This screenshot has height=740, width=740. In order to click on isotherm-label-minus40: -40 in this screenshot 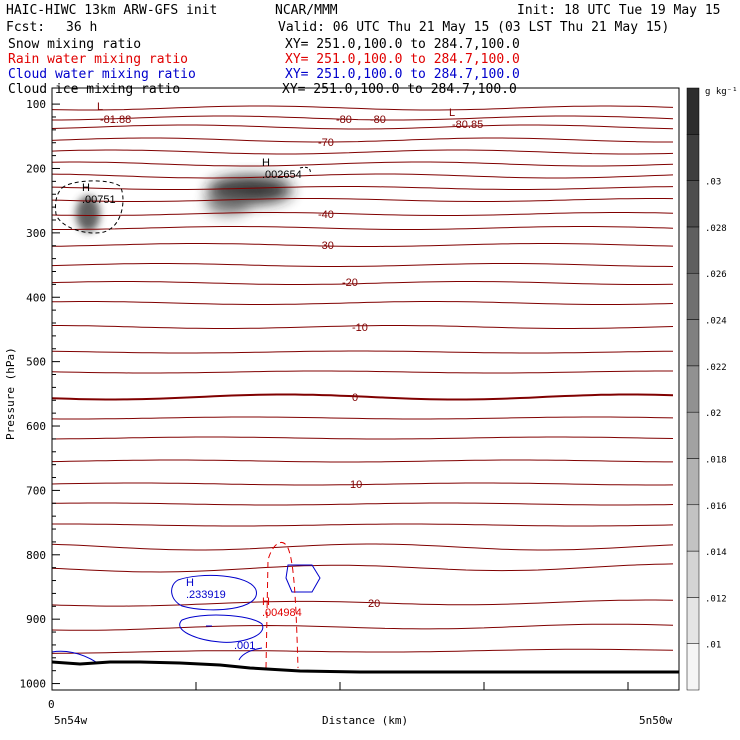, I will do `click(326, 215)`.